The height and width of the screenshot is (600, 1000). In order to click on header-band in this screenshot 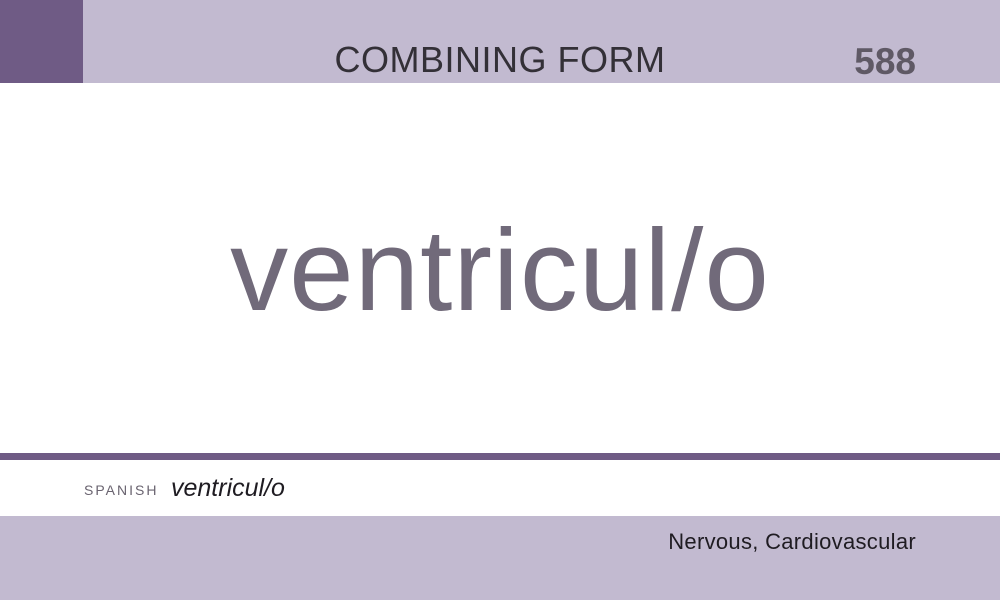, I will do `click(500, 41)`.